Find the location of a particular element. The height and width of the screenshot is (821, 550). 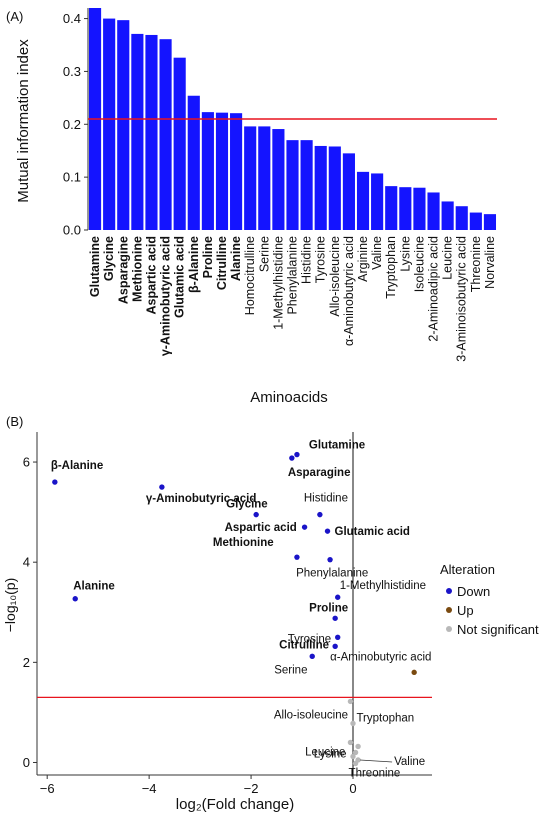

scatter-point-label: Tyrosine is located at coordinates (309, 639).